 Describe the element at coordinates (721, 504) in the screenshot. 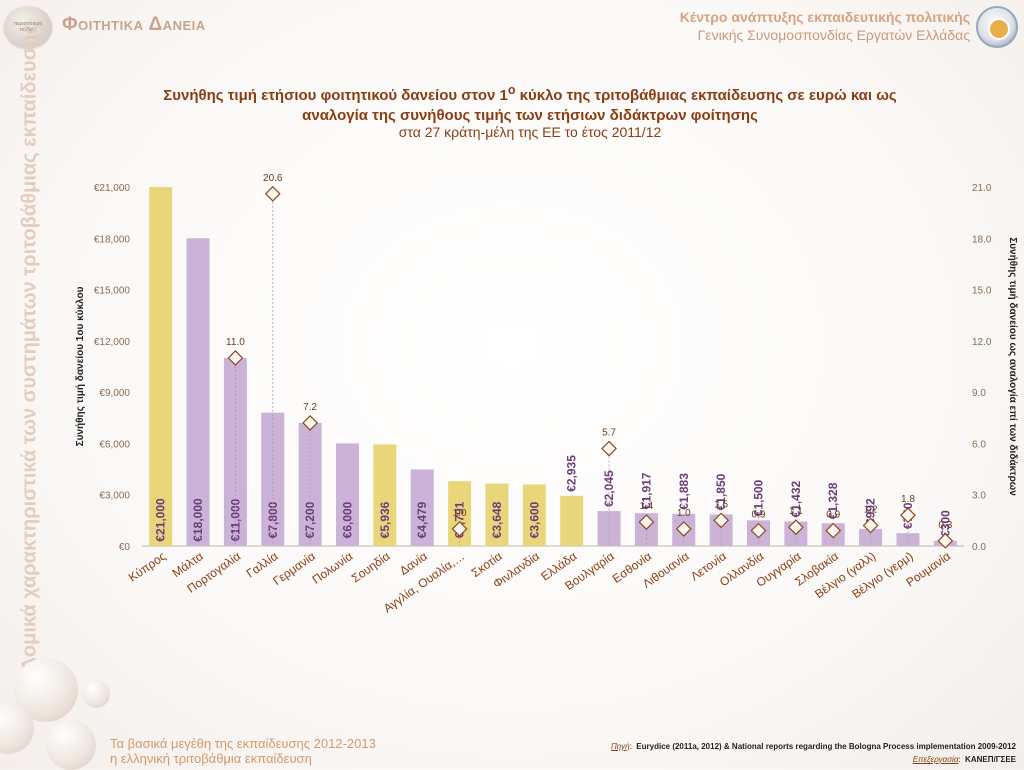

I see `ratio-label: 1.5` at that location.